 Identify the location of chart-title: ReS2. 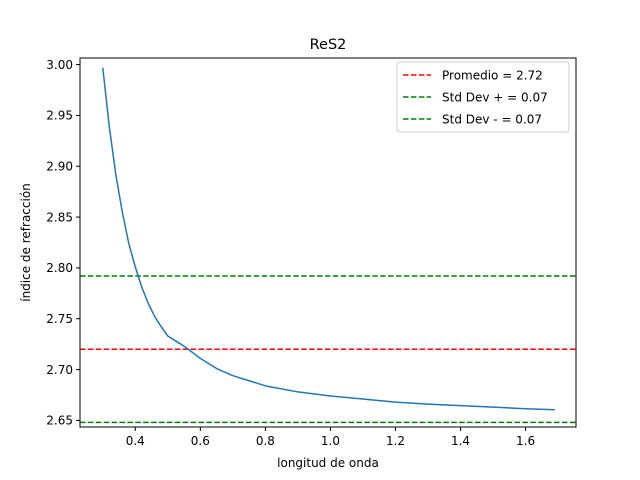
(328, 45).